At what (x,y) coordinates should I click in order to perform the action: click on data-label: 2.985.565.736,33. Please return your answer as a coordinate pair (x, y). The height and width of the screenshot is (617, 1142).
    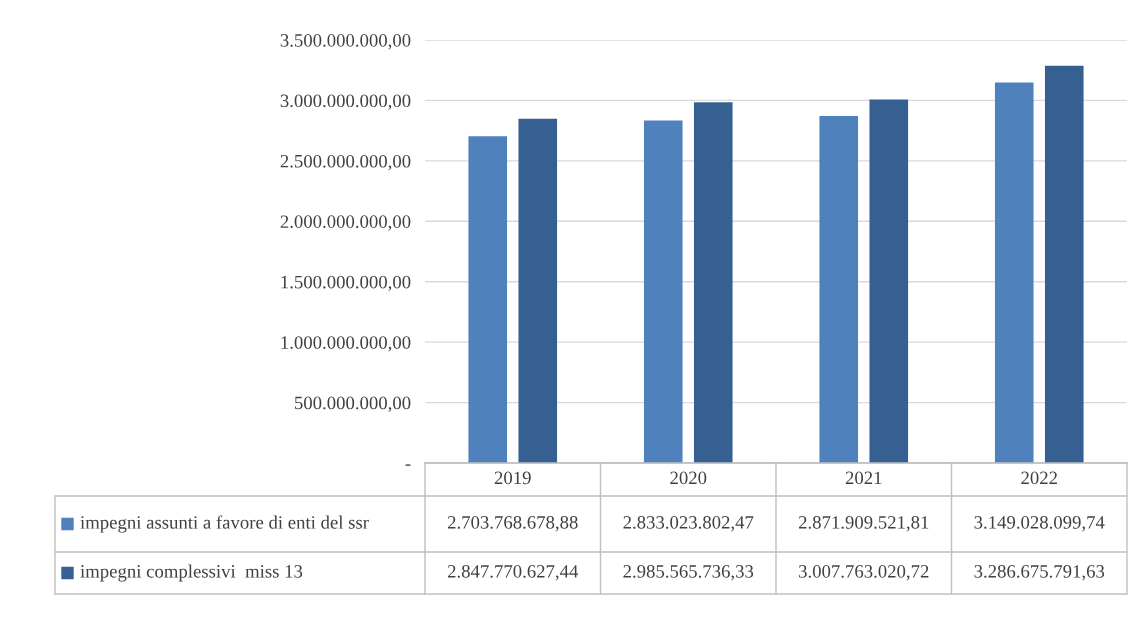
    Looking at the image, I should click on (688, 573).